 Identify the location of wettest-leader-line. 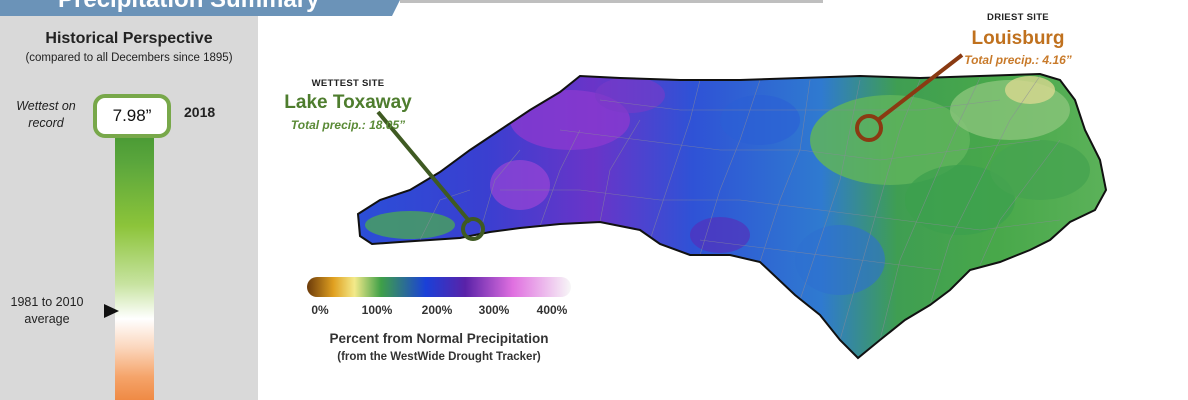
(424, 167).